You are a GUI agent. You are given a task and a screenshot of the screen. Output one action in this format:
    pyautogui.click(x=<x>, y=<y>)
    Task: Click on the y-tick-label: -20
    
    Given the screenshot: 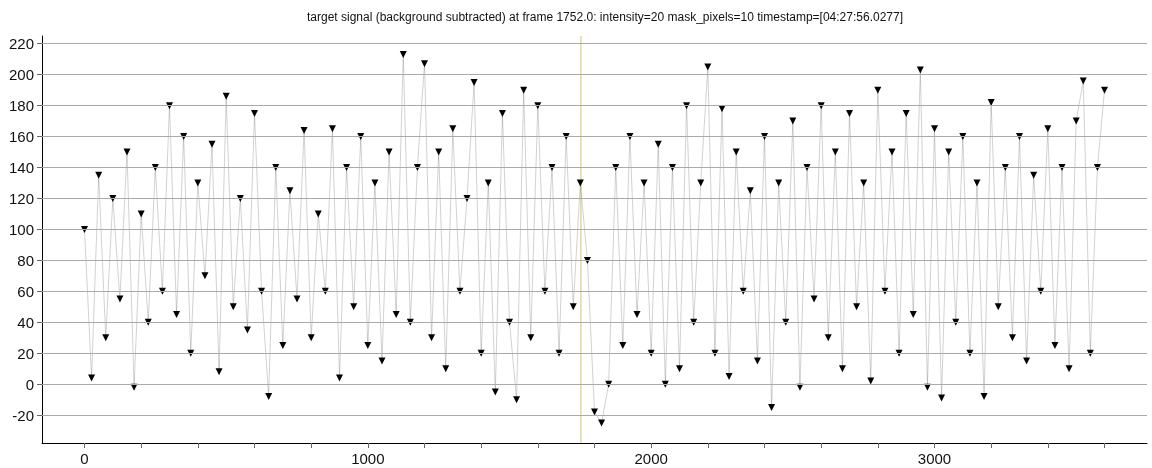 What is the action you would take?
    pyautogui.click(x=23, y=415)
    